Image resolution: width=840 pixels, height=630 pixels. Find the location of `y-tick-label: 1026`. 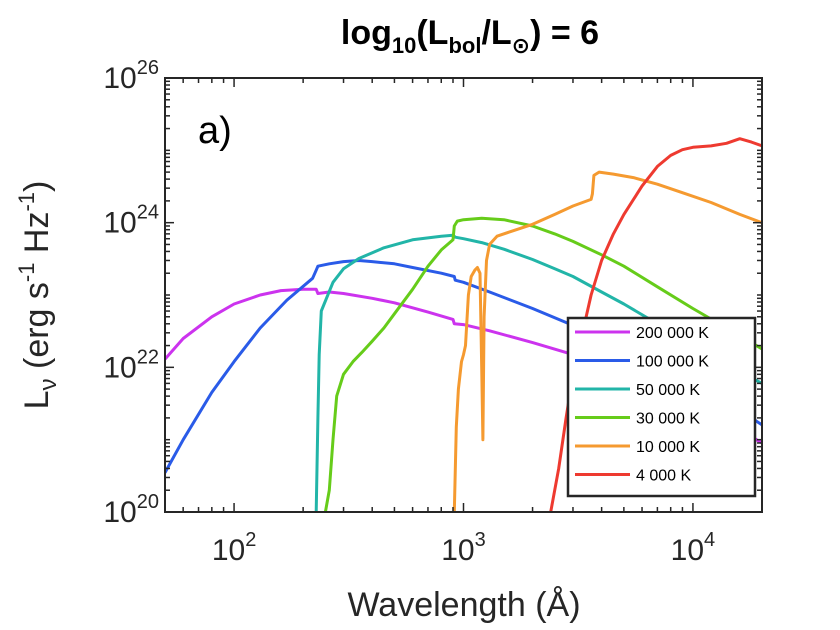

y-tick-label: 1026 is located at coordinates (131, 76).